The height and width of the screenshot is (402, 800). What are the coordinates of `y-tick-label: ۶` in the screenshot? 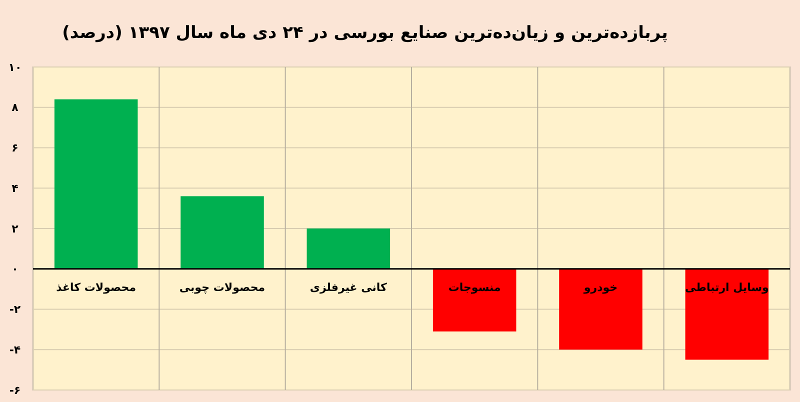 It's located at (15, 148).